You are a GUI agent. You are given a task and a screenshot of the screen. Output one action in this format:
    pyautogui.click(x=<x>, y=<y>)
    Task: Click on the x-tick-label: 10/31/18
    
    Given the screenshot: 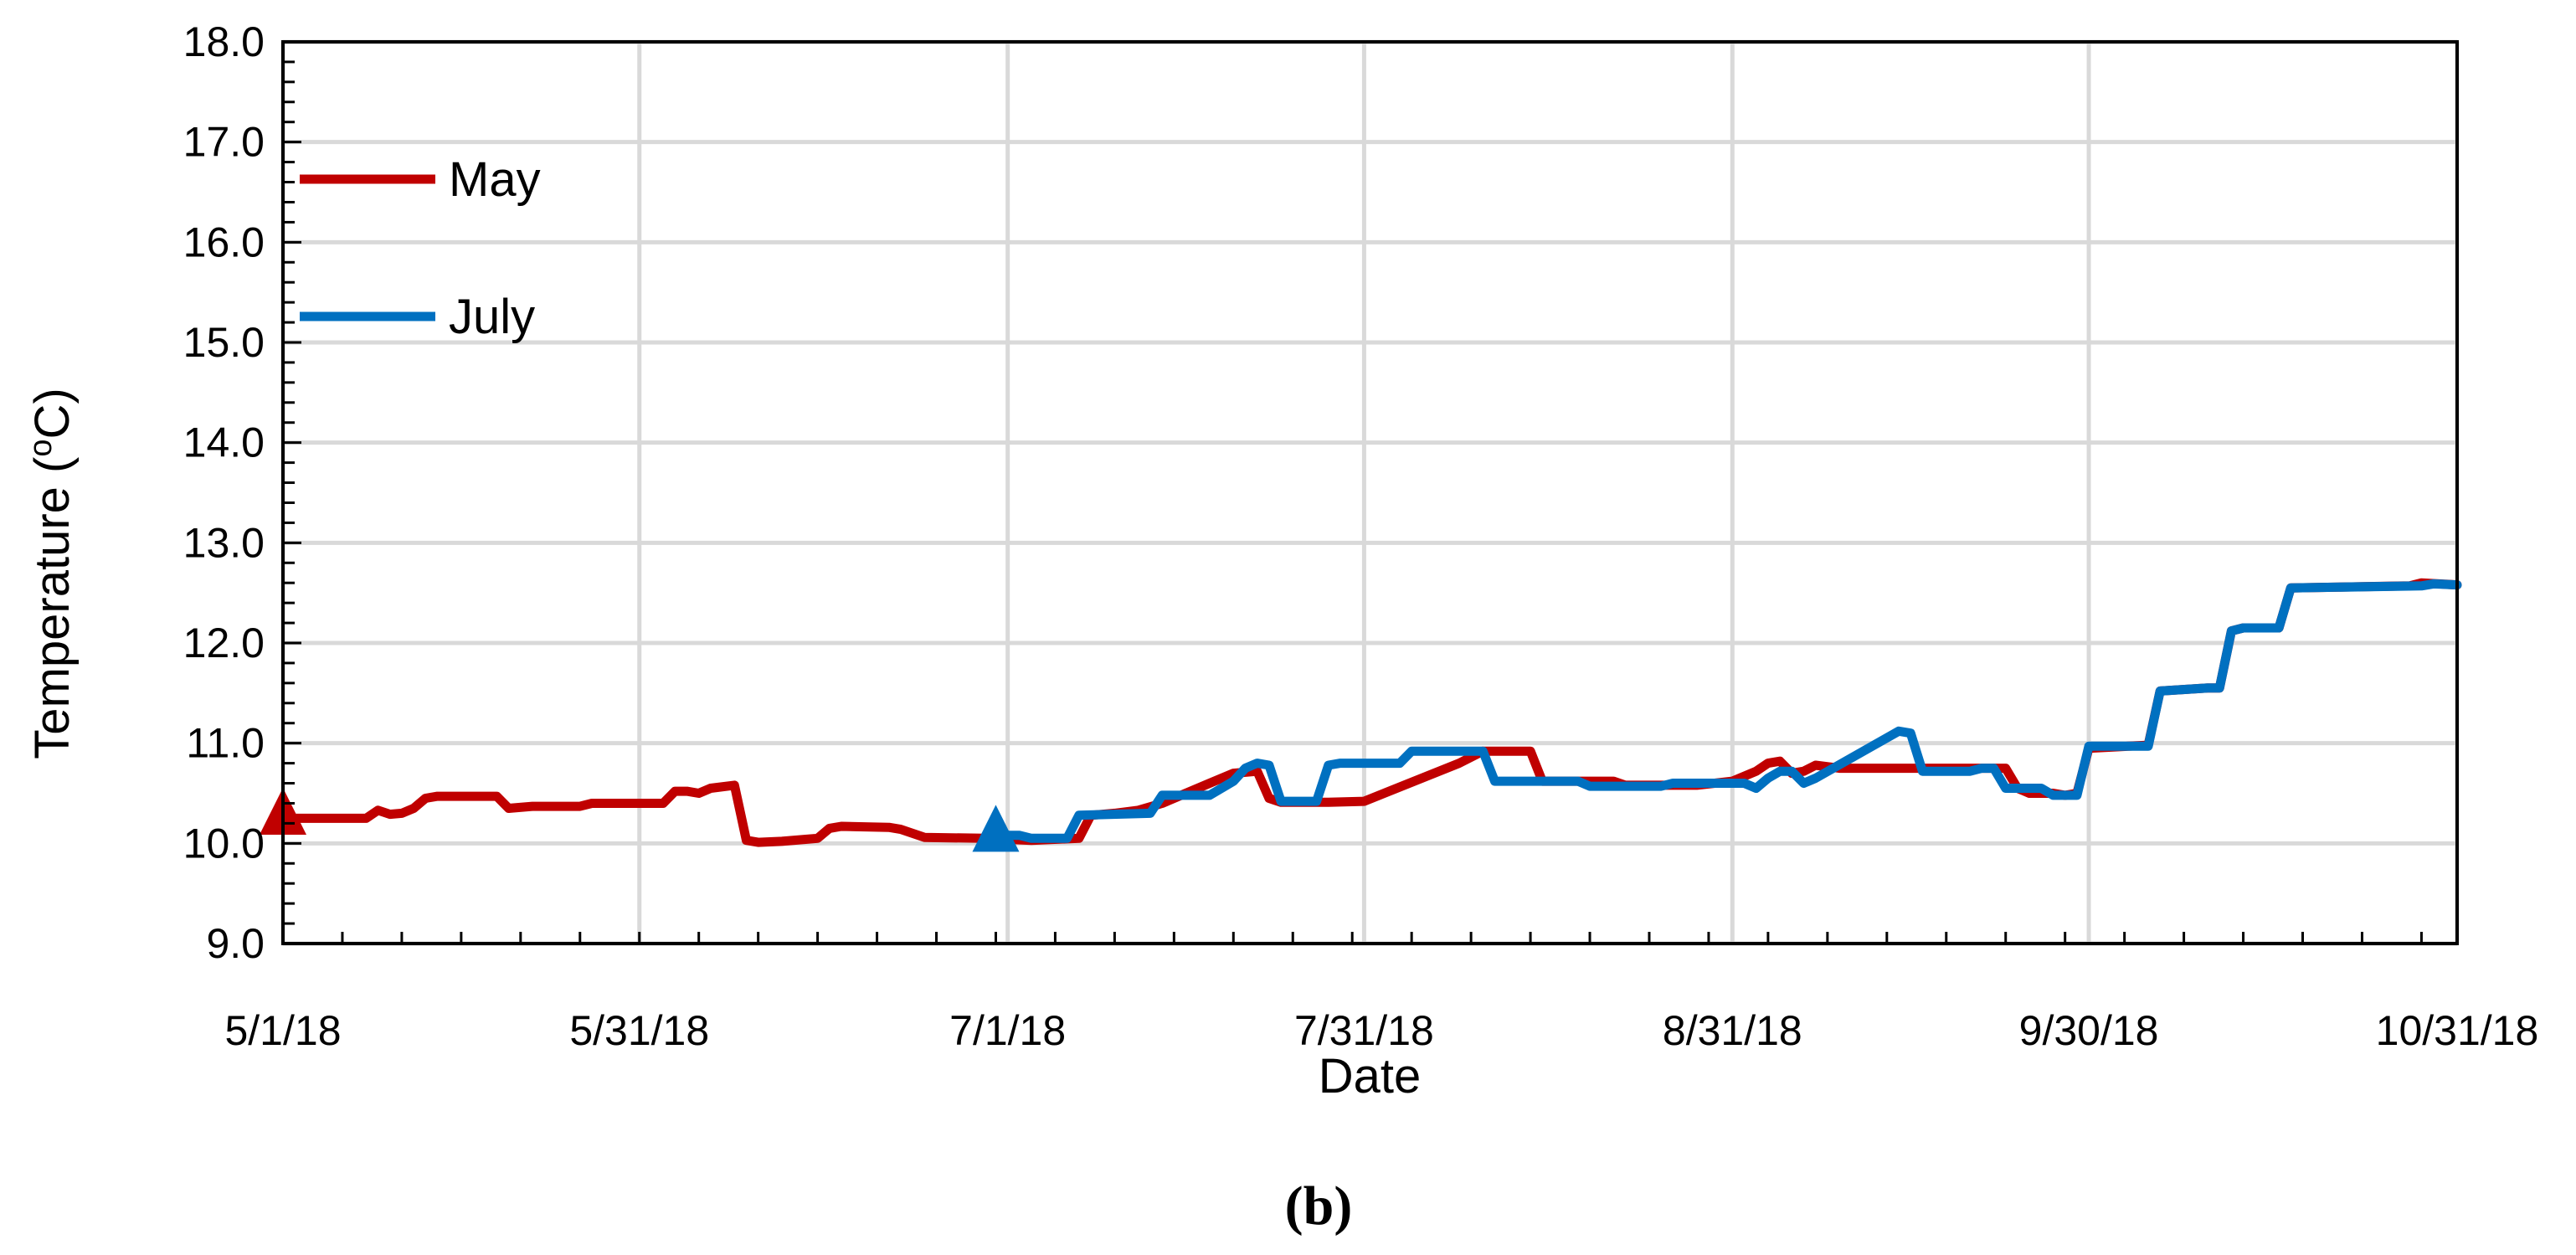 What is the action you would take?
    pyautogui.click(x=2458, y=1030)
    